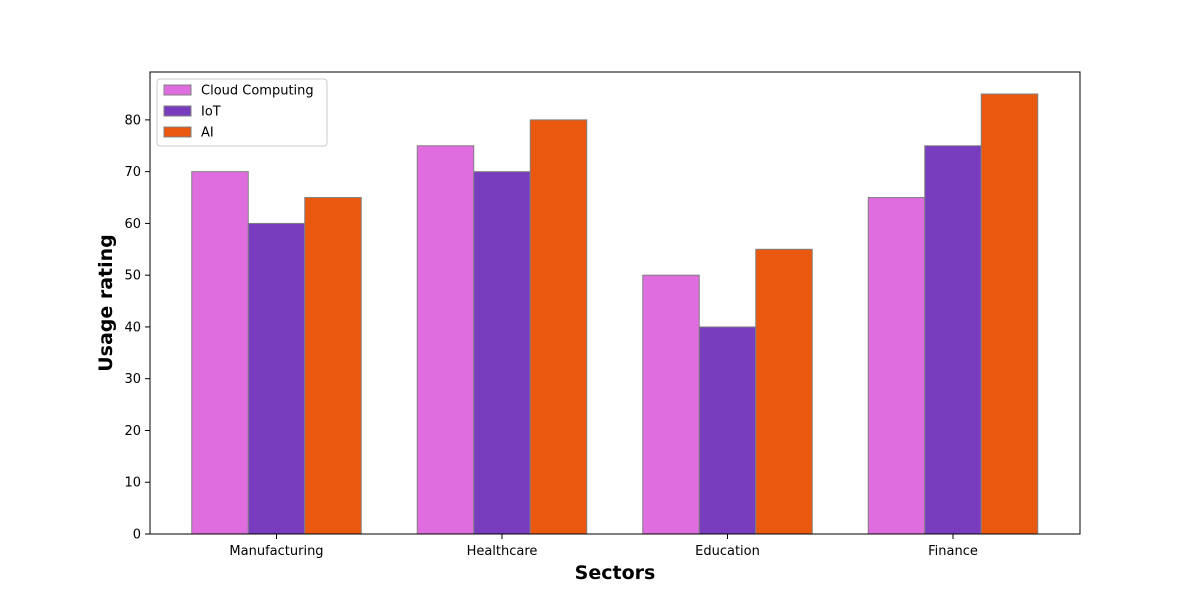 The height and width of the screenshot is (600, 1200). I want to click on x-tick-label: Manufacturing, so click(276, 551).